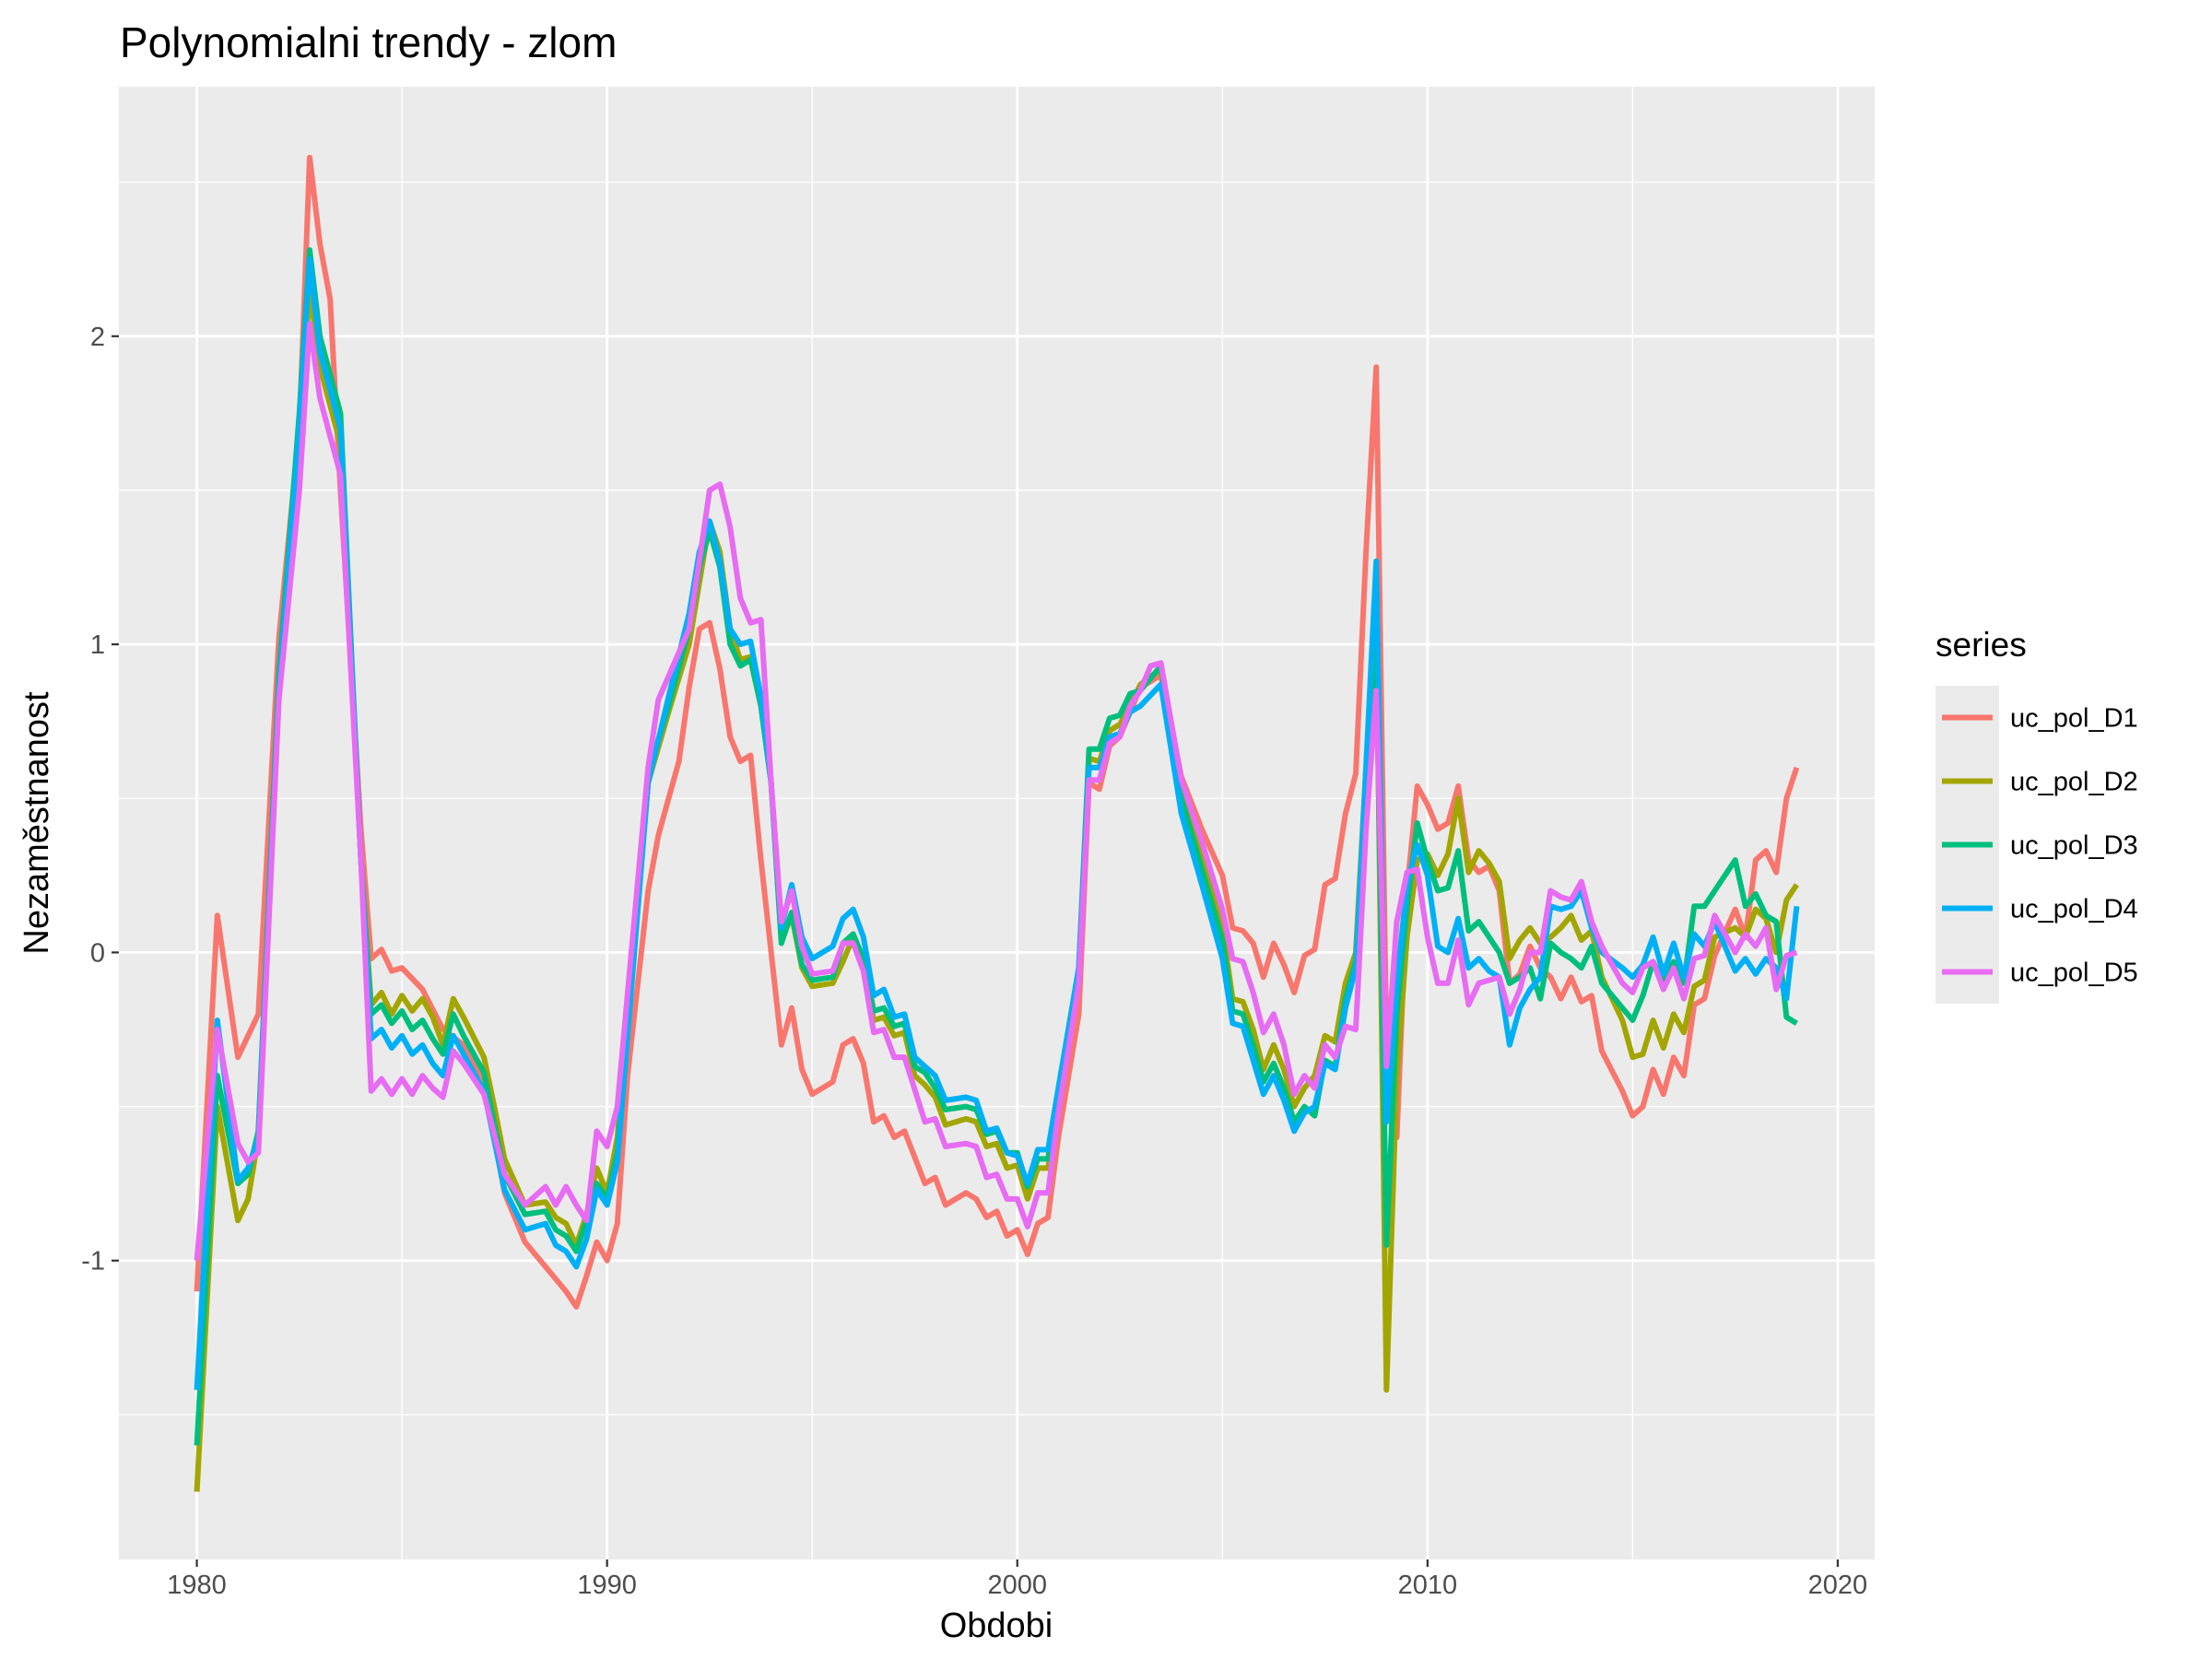 The width and height of the screenshot is (2212, 1659). Describe the element at coordinates (1981, 645) in the screenshot. I see `legend-title: series` at that location.